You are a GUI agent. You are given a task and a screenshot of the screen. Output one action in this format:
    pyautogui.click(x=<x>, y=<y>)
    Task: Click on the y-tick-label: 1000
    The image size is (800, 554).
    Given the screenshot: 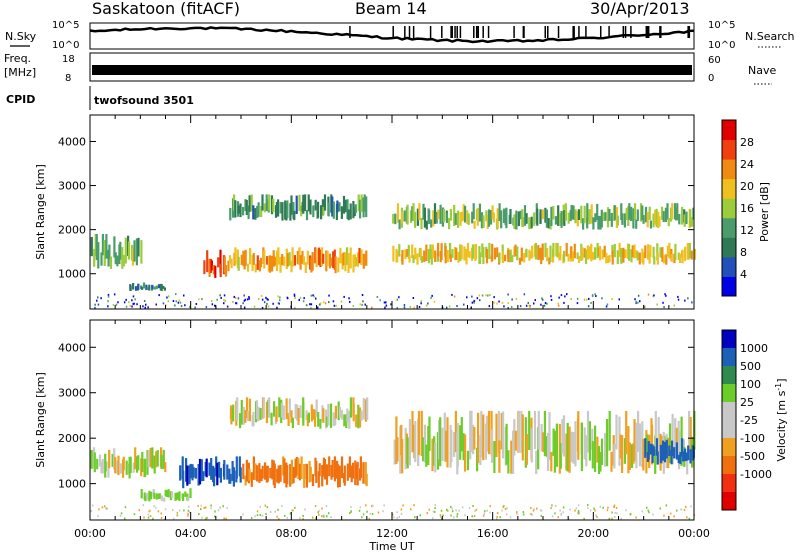 What is the action you would take?
    pyautogui.click(x=72, y=274)
    